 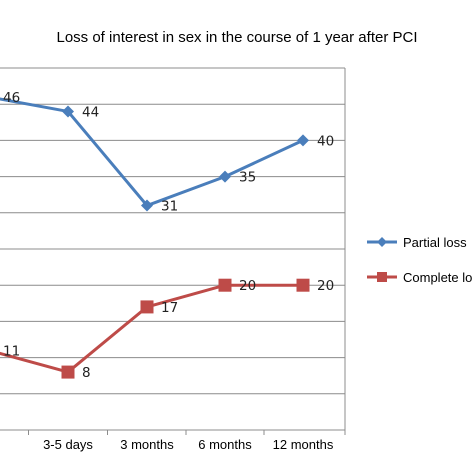 What do you see at coordinates (11, 351) in the screenshot?
I see `data-label: 11` at bounding box center [11, 351].